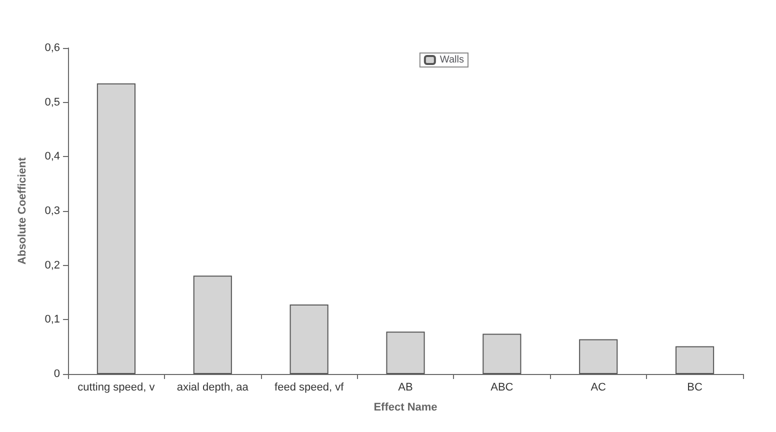 The width and height of the screenshot is (776, 432). What do you see at coordinates (406, 408) in the screenshot?
I see `x-axis-title: Effect Name` at bounding box center [406, 408].